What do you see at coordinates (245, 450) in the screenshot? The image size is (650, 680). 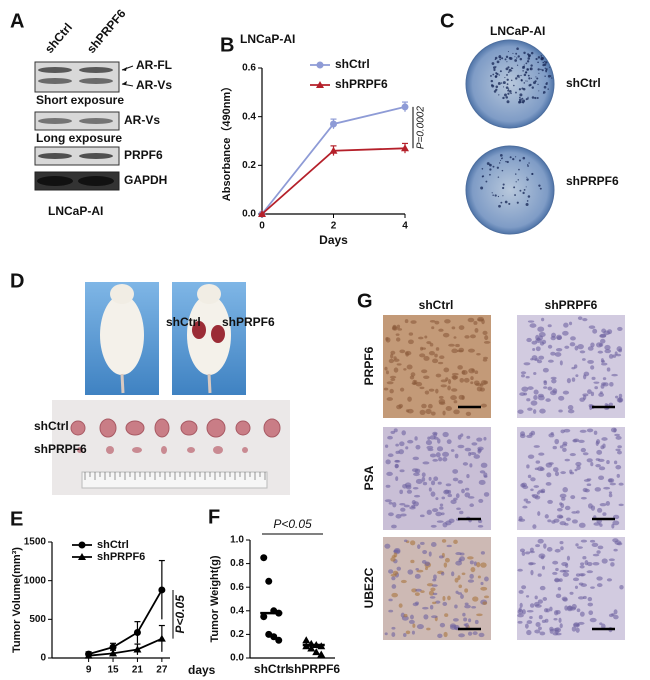 I see `tumor` at bounding box center [245, 450].